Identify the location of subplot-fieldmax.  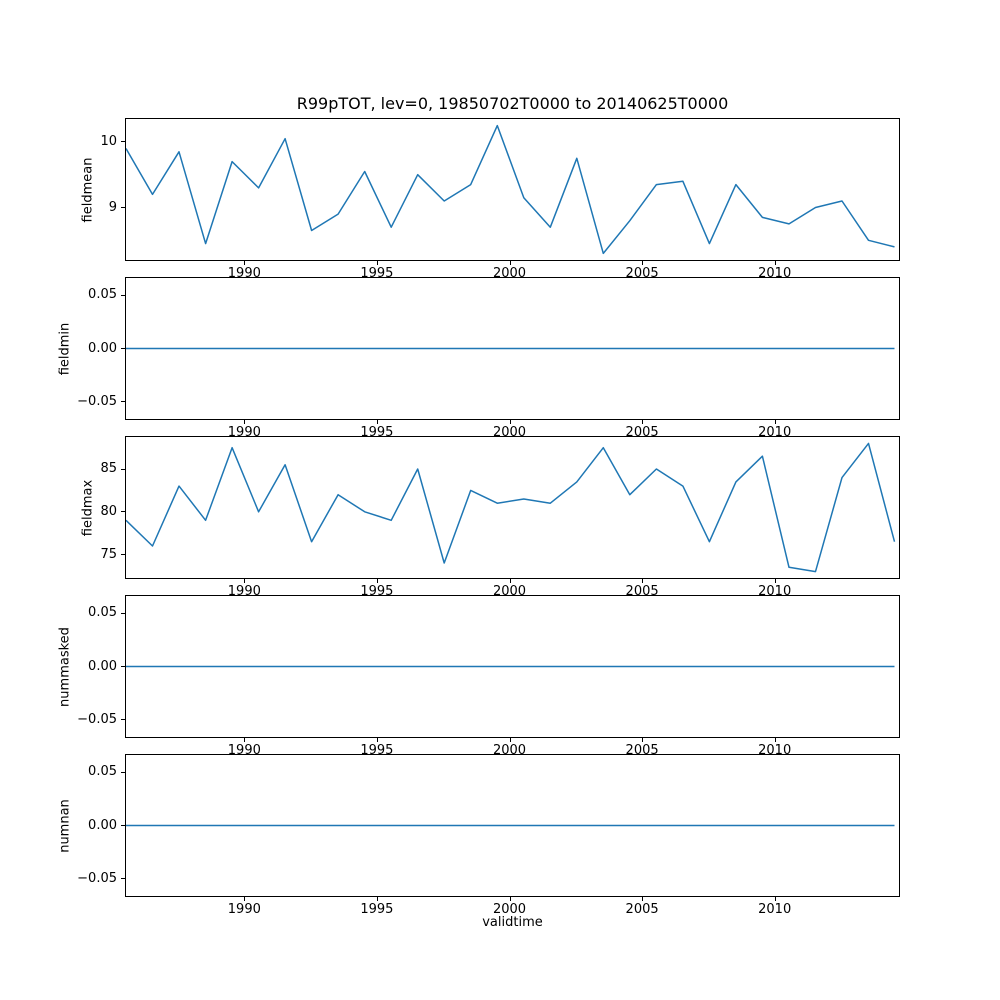
(512, 507).